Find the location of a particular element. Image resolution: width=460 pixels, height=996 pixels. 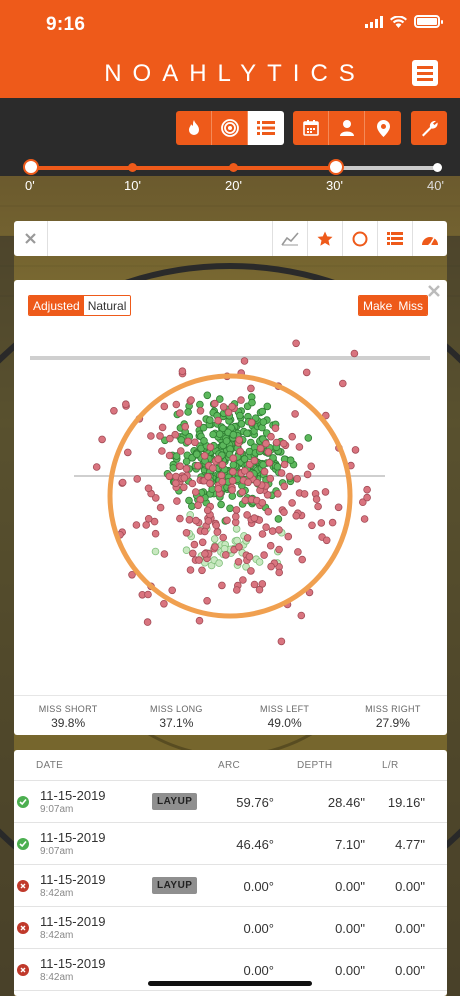

row-lr: 0.00" is located at coordinates (410, 970).